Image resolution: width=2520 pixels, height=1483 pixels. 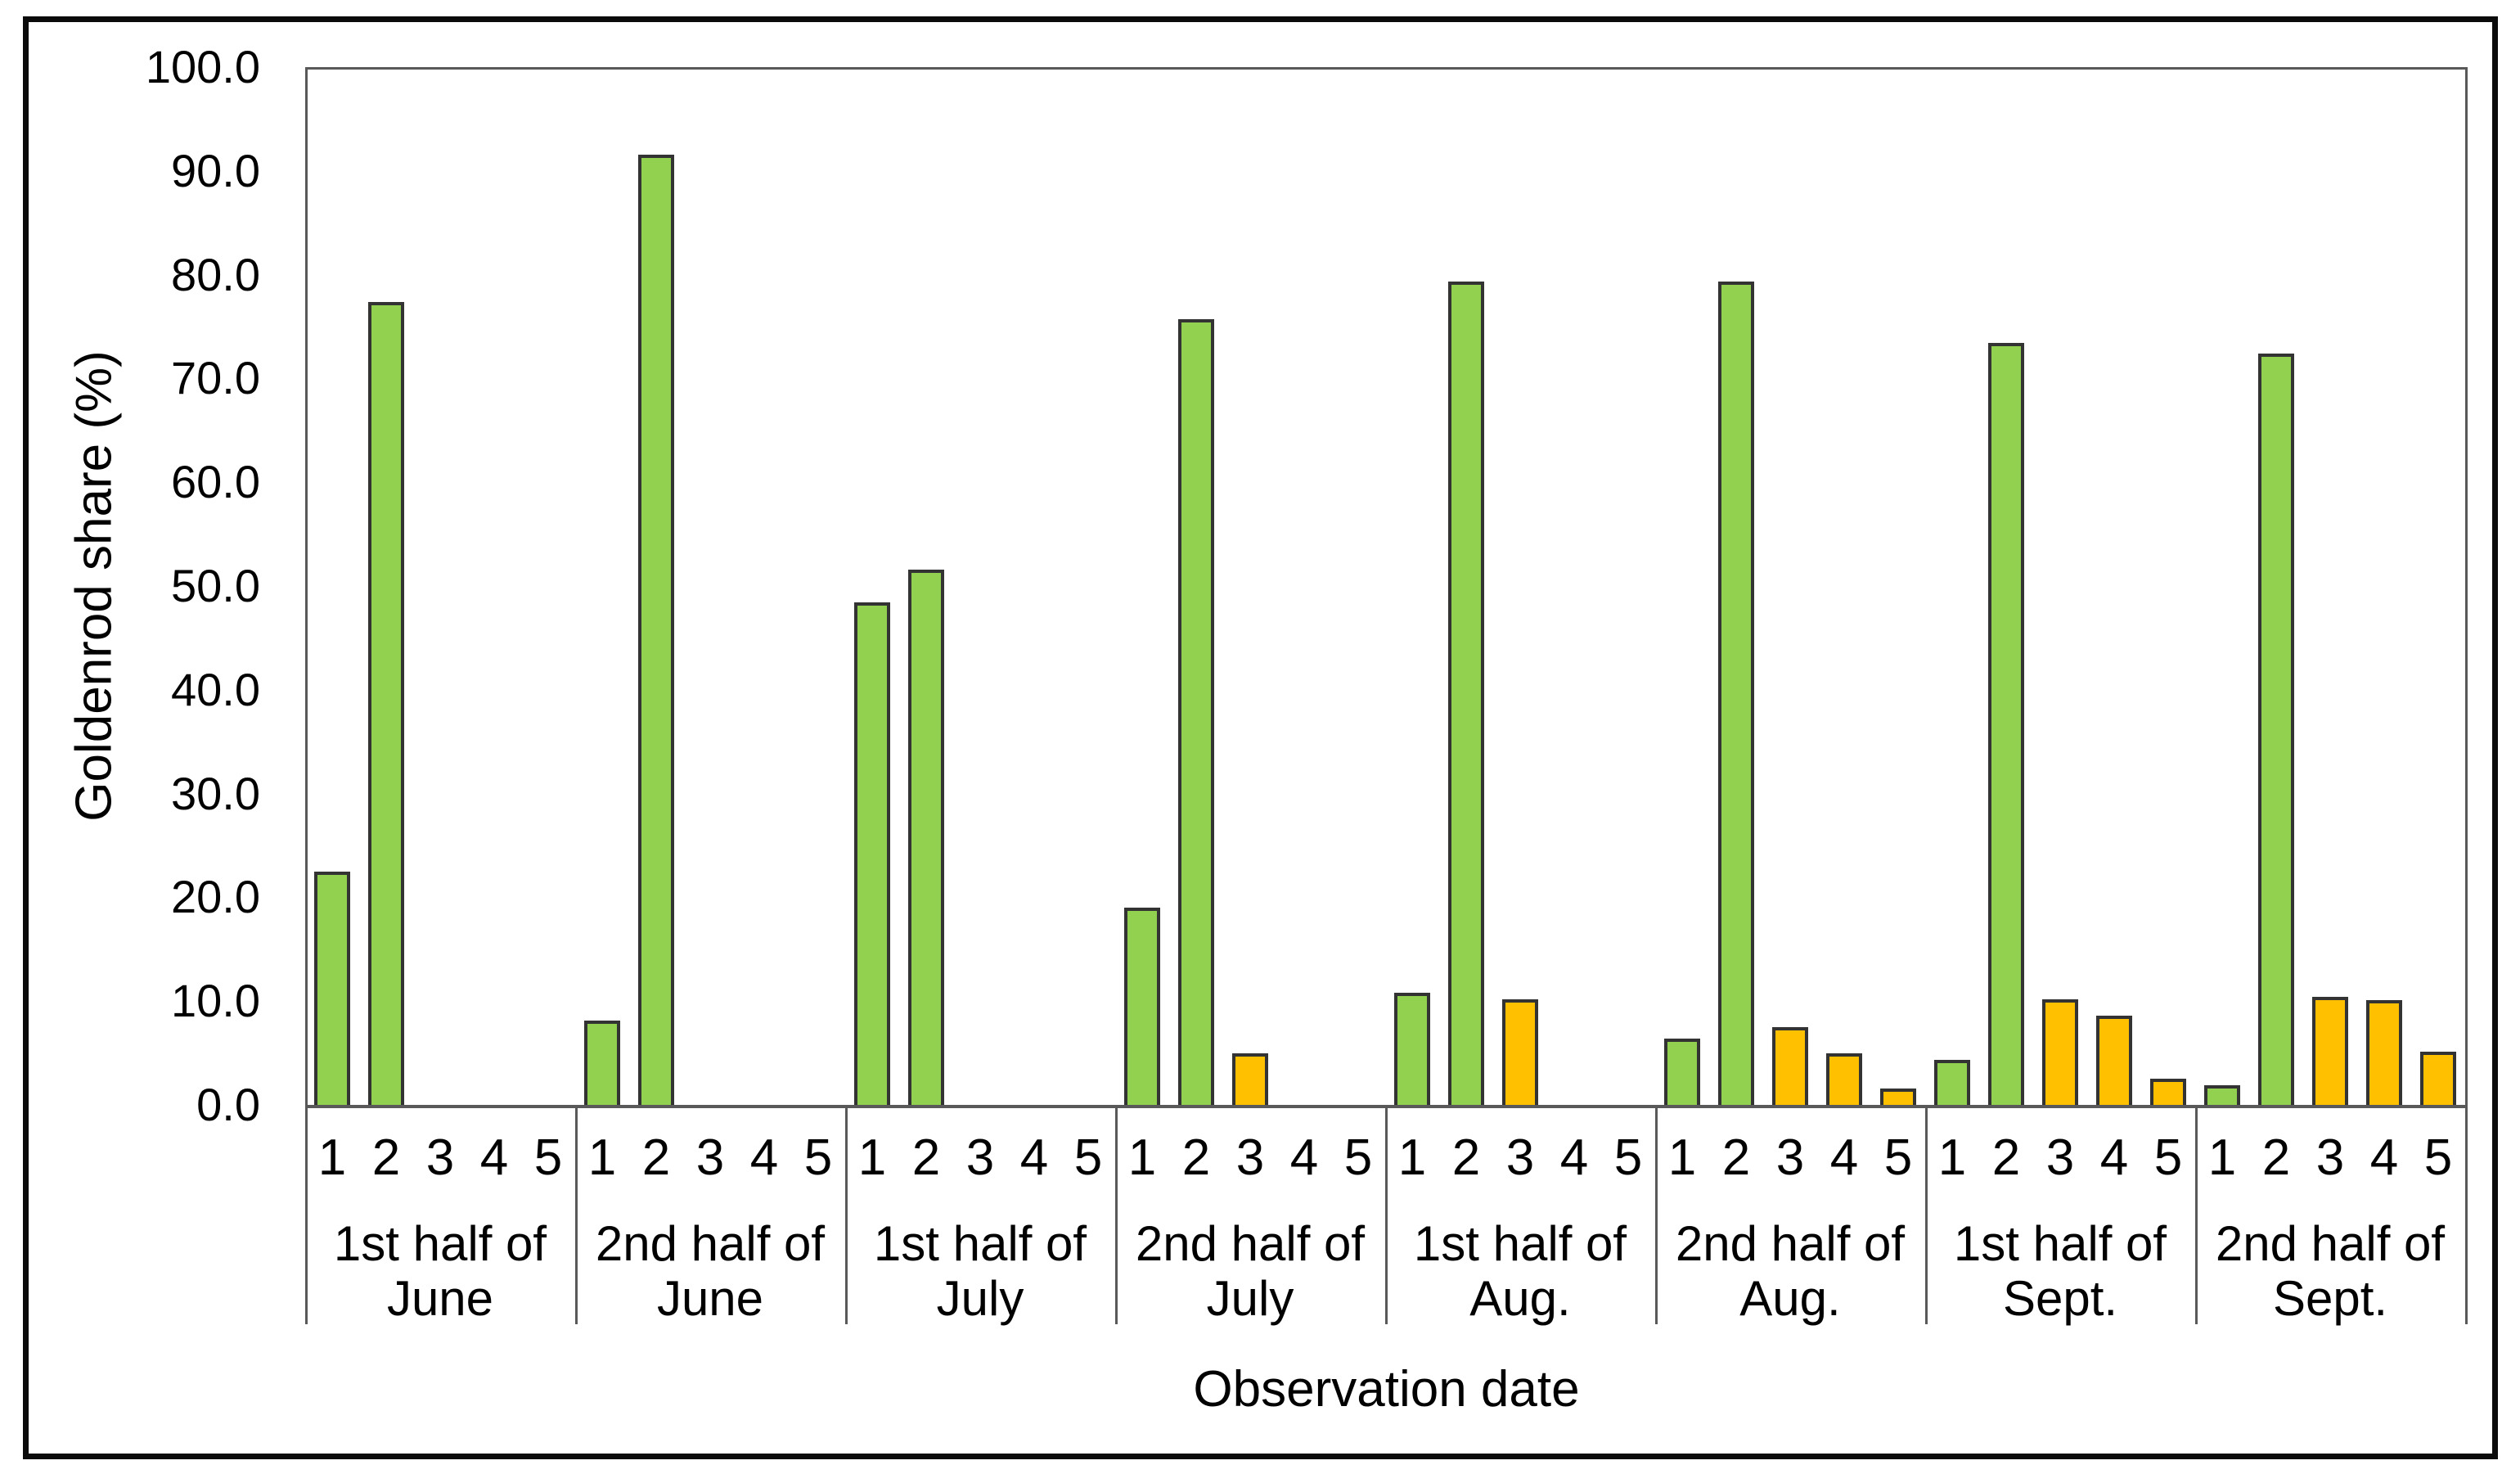 What do you see at coordinates (440, 1271) in the screenshot?
I see `x-group-label: 1st half of June` at bounding box center [440, 1271].